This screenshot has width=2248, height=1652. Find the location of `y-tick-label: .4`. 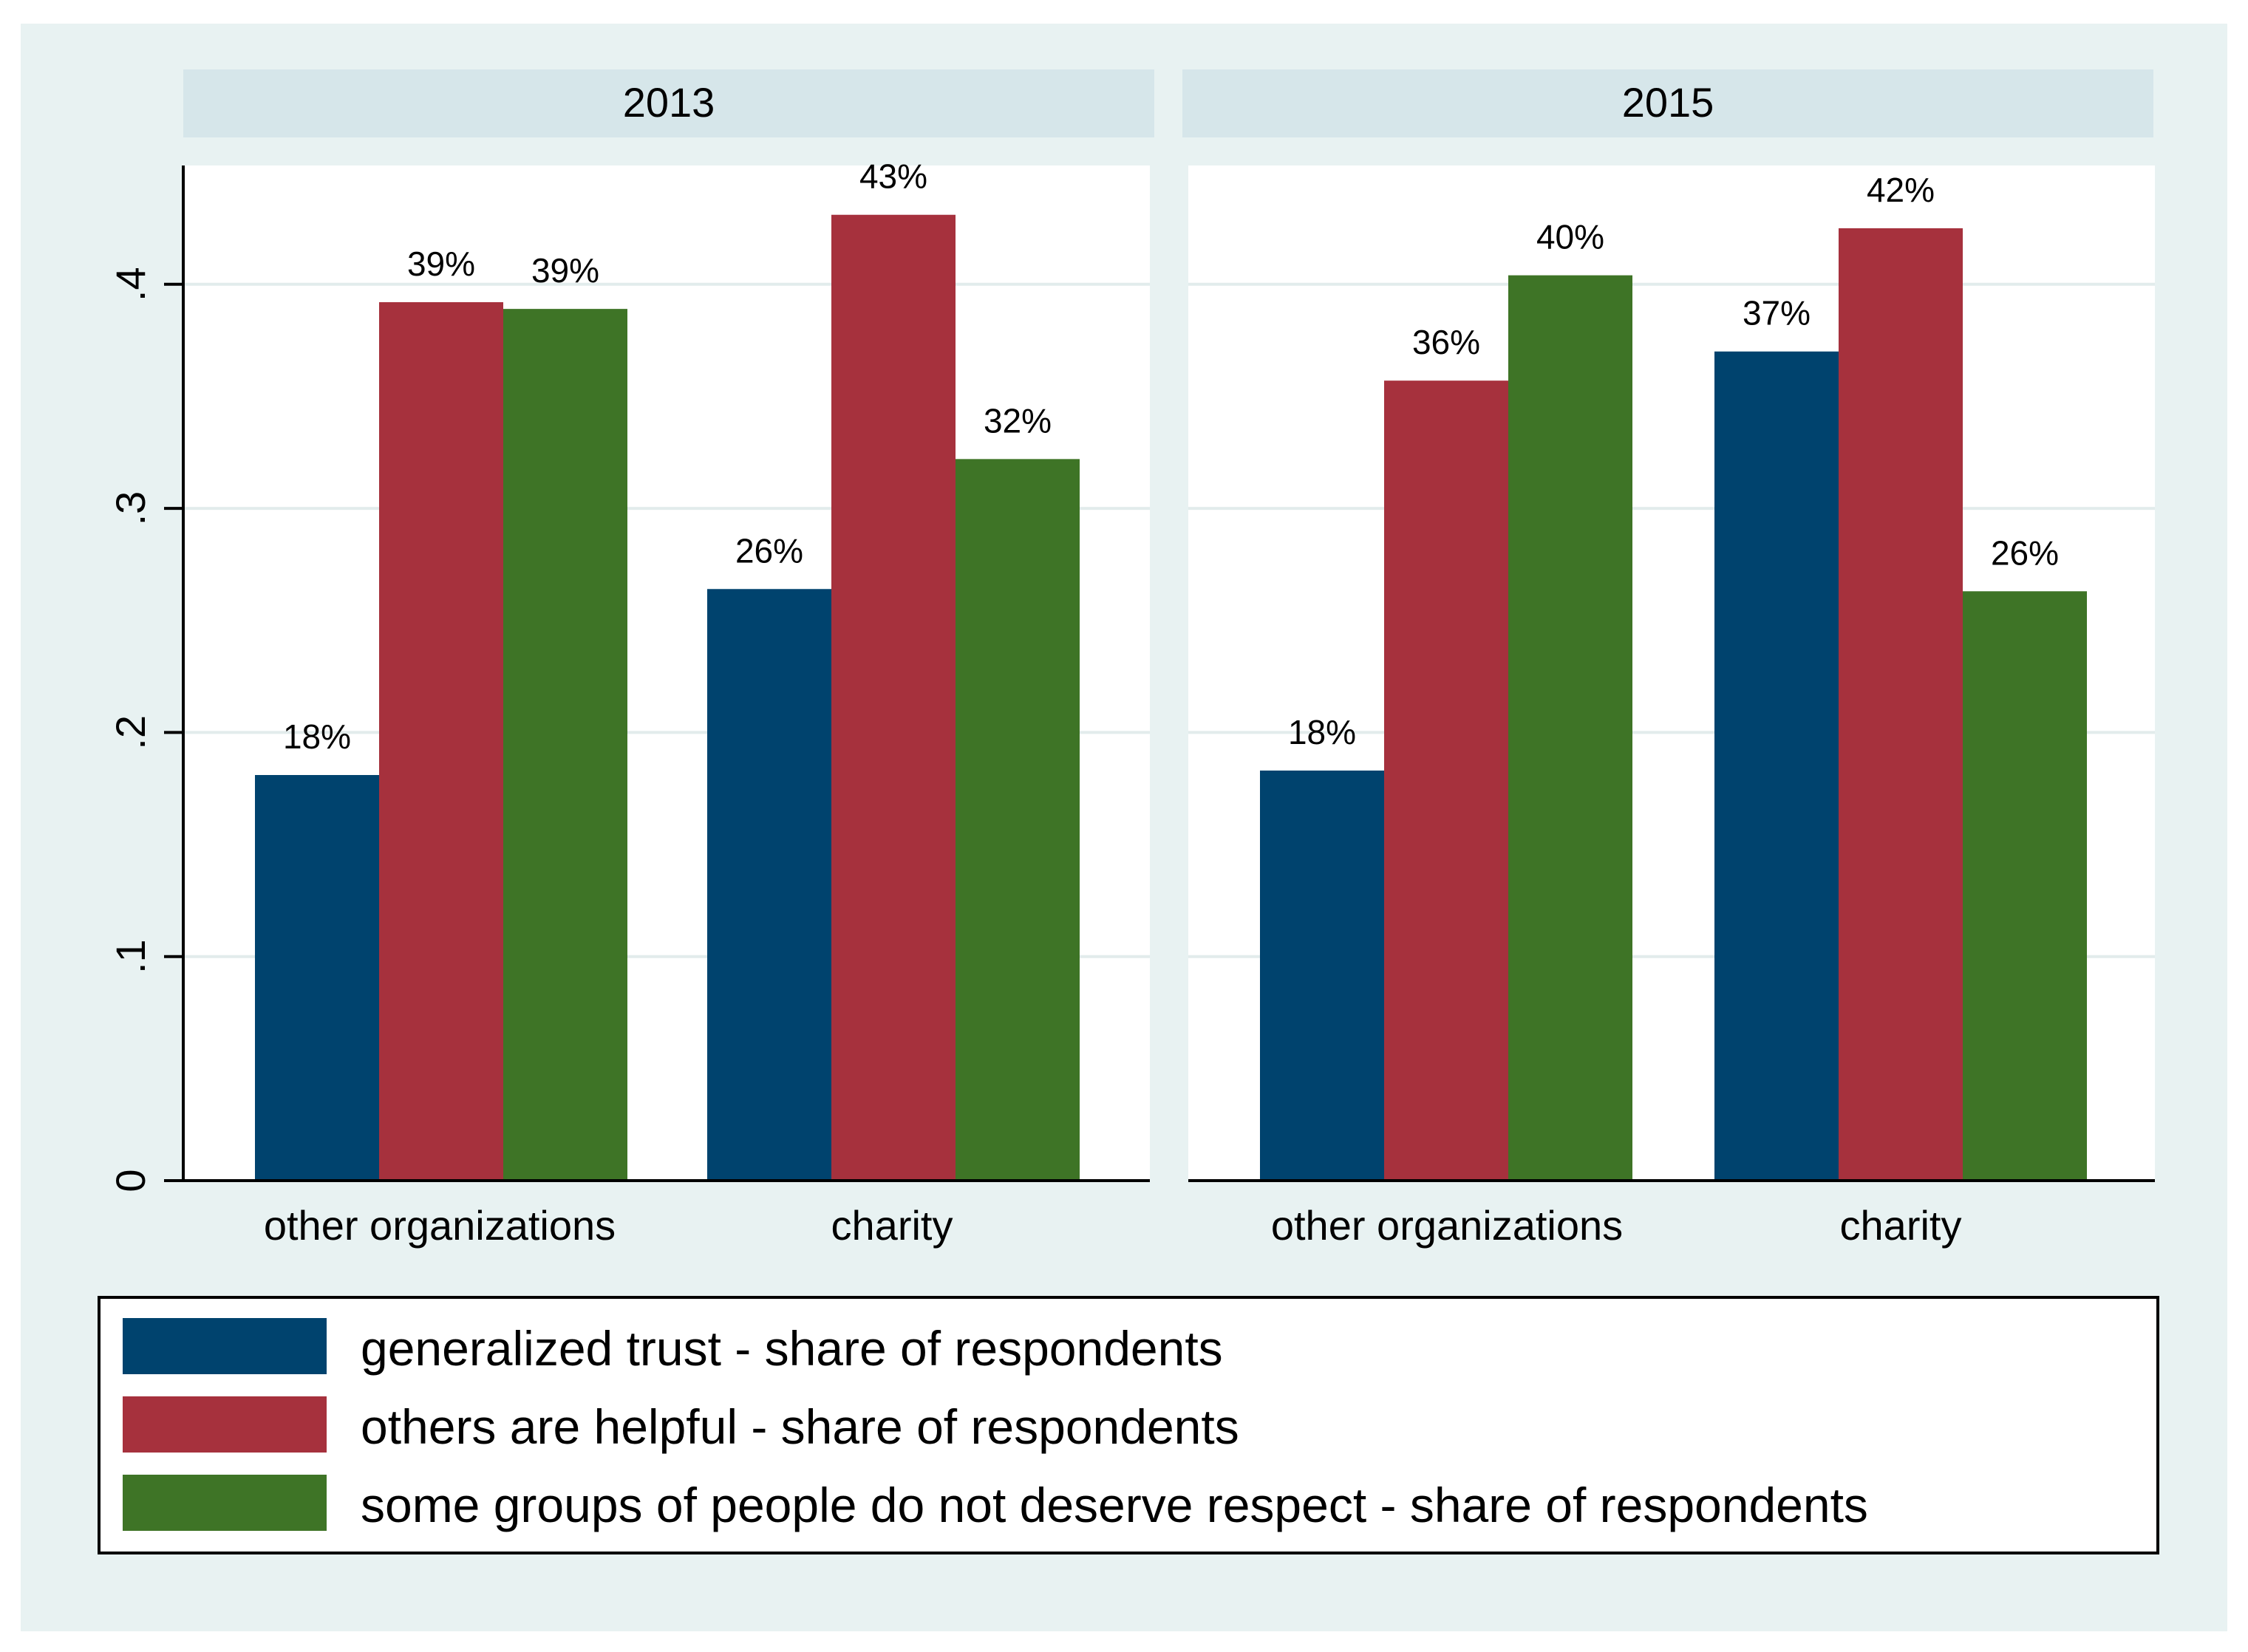

y-tick-label: .4 is located at coordinates (130, 284).